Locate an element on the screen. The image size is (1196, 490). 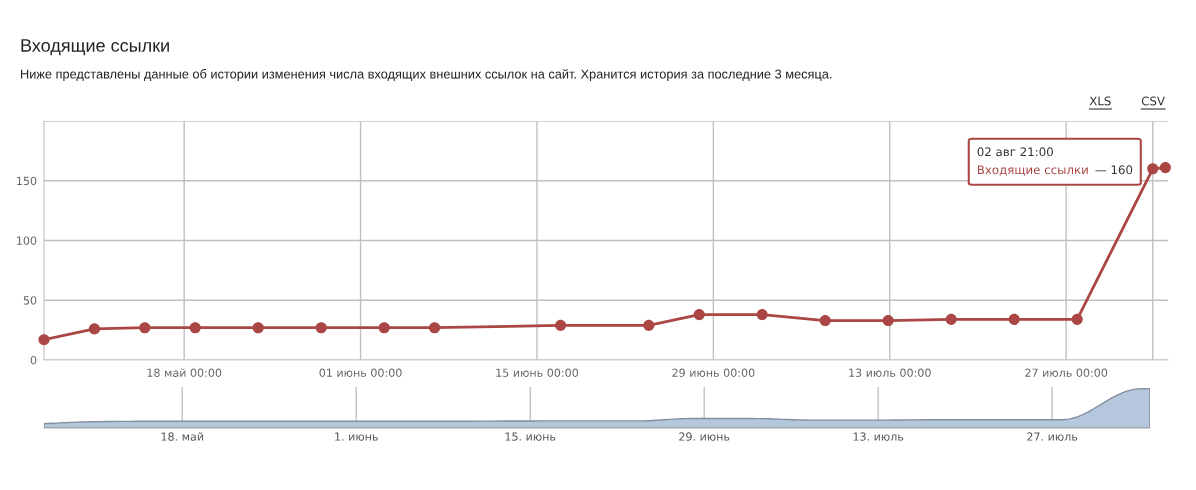
annotation: 02 авг 21:00 is located at coordinates (1015, 152).